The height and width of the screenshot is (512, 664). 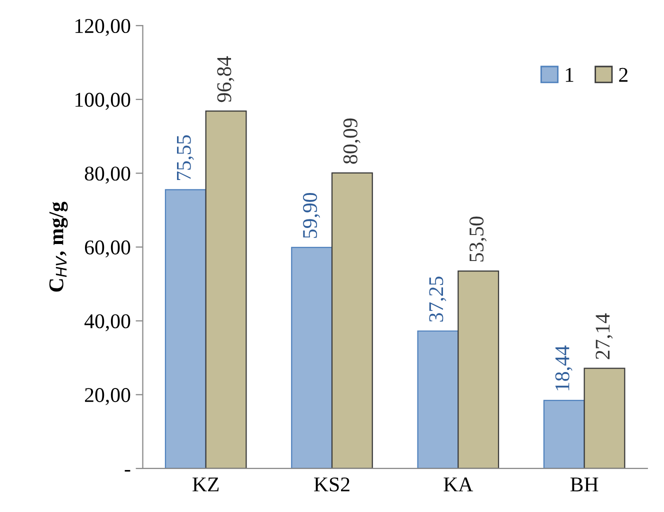 What do you see at coordinates (478, 239) in the screenshot?
I see `data-label: 53,50` at bounding box center [478, 239].